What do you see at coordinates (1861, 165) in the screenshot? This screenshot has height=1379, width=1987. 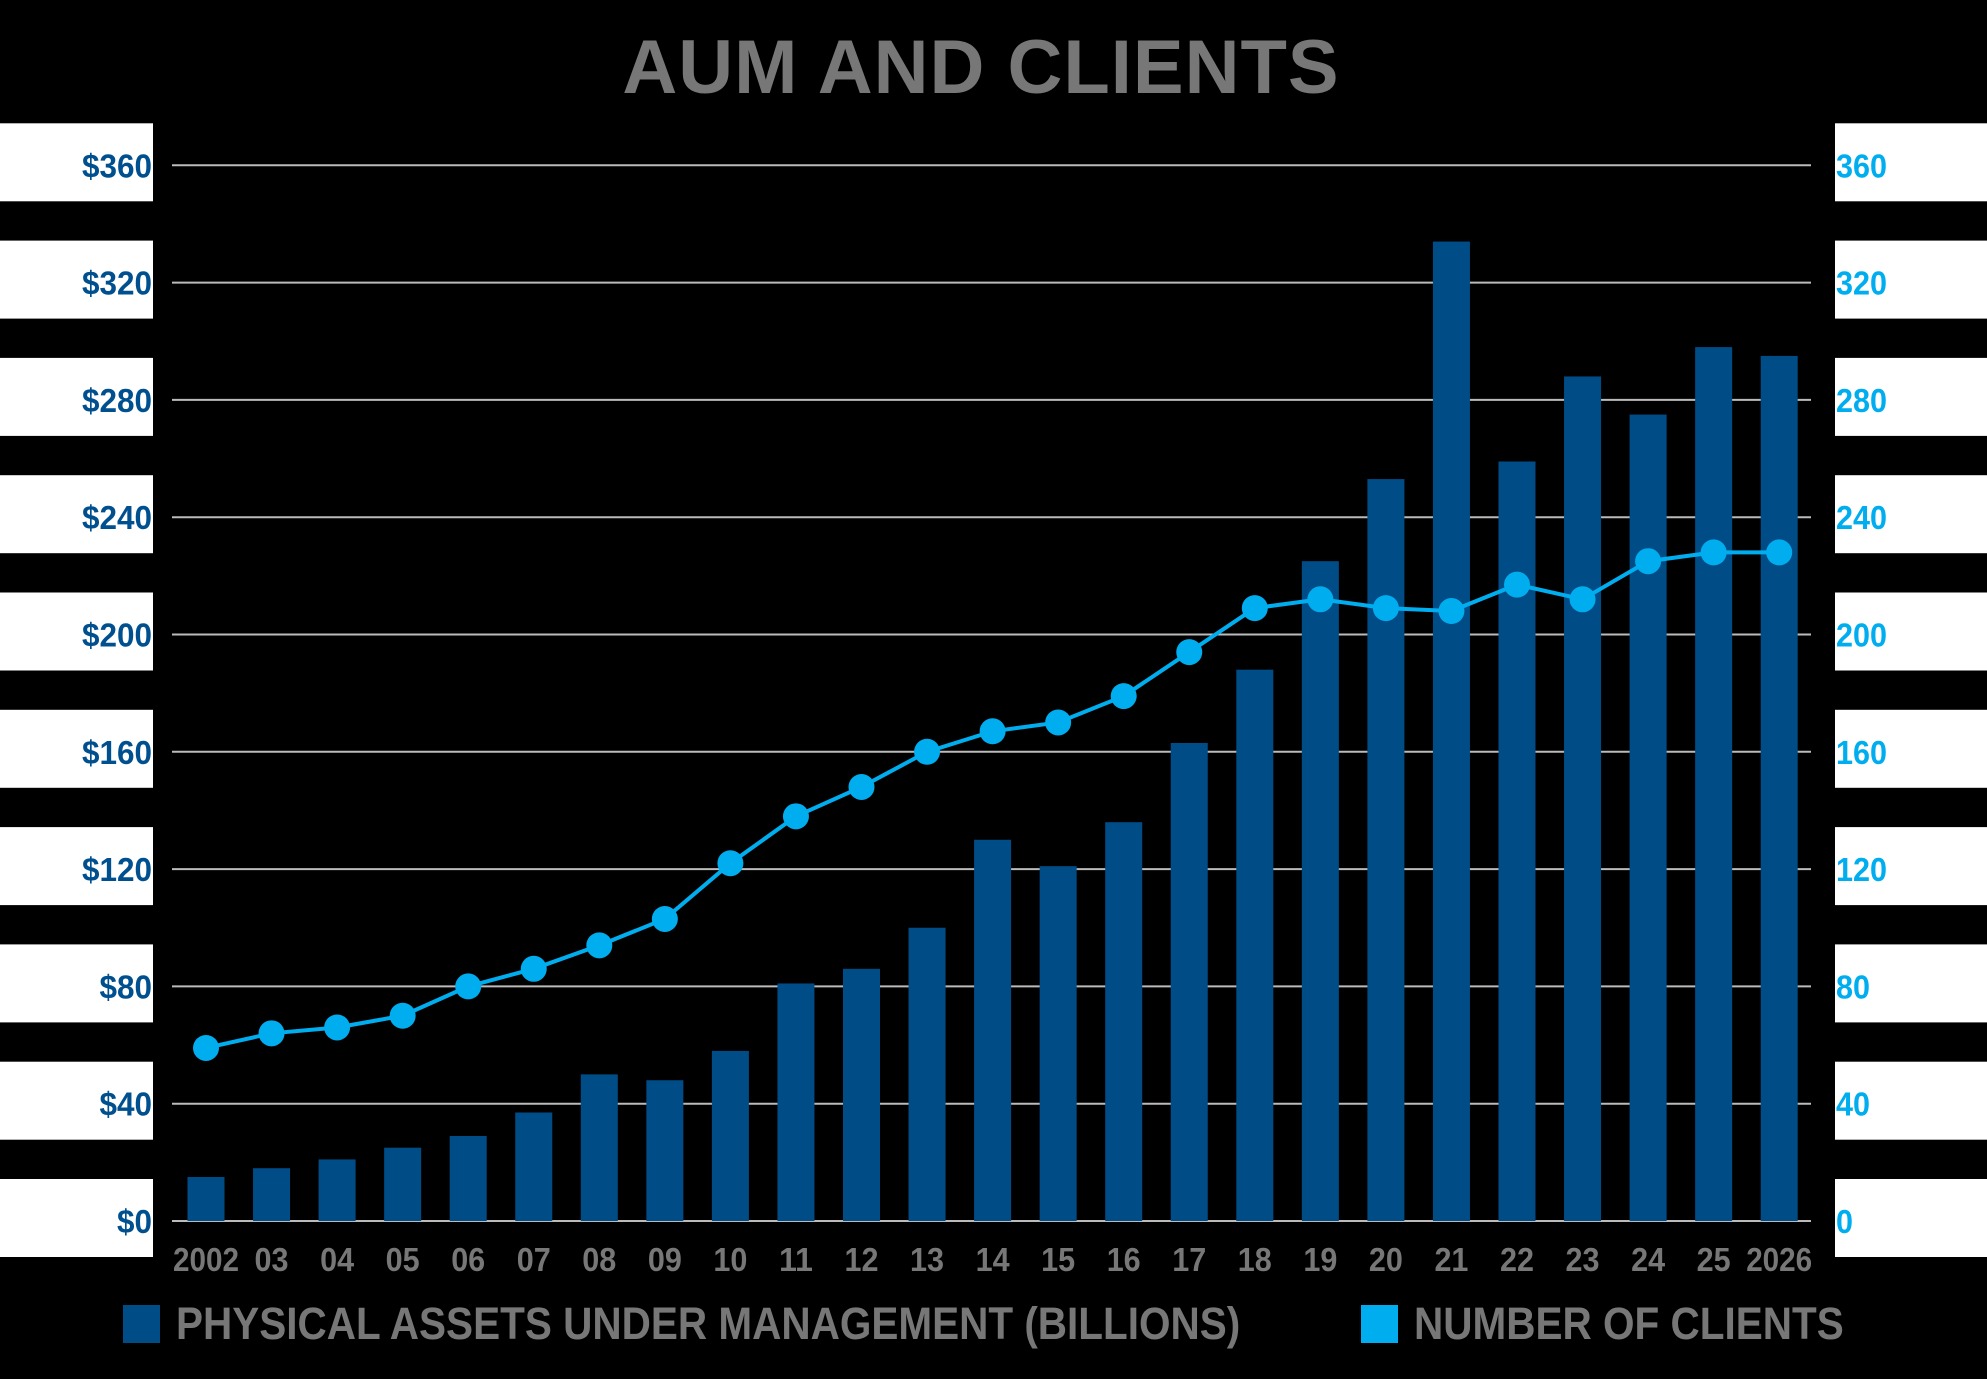 I see `right-tick-label: 360` at bounding box center [1861, 165].